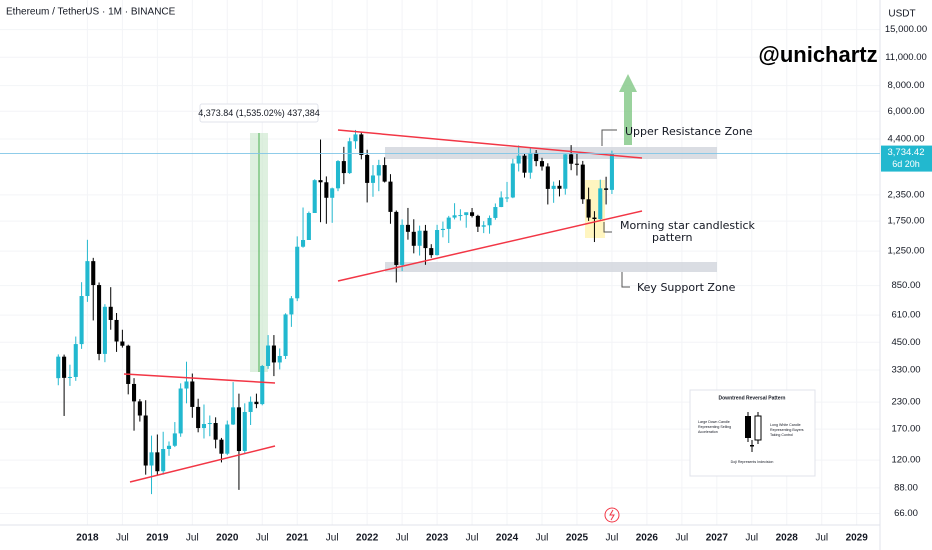 The width and height of the screenshot is (932, 550). Describe the element at coordinates (905, 369) in the screenshot. I see `y-tick-label: 330.00` at that location.